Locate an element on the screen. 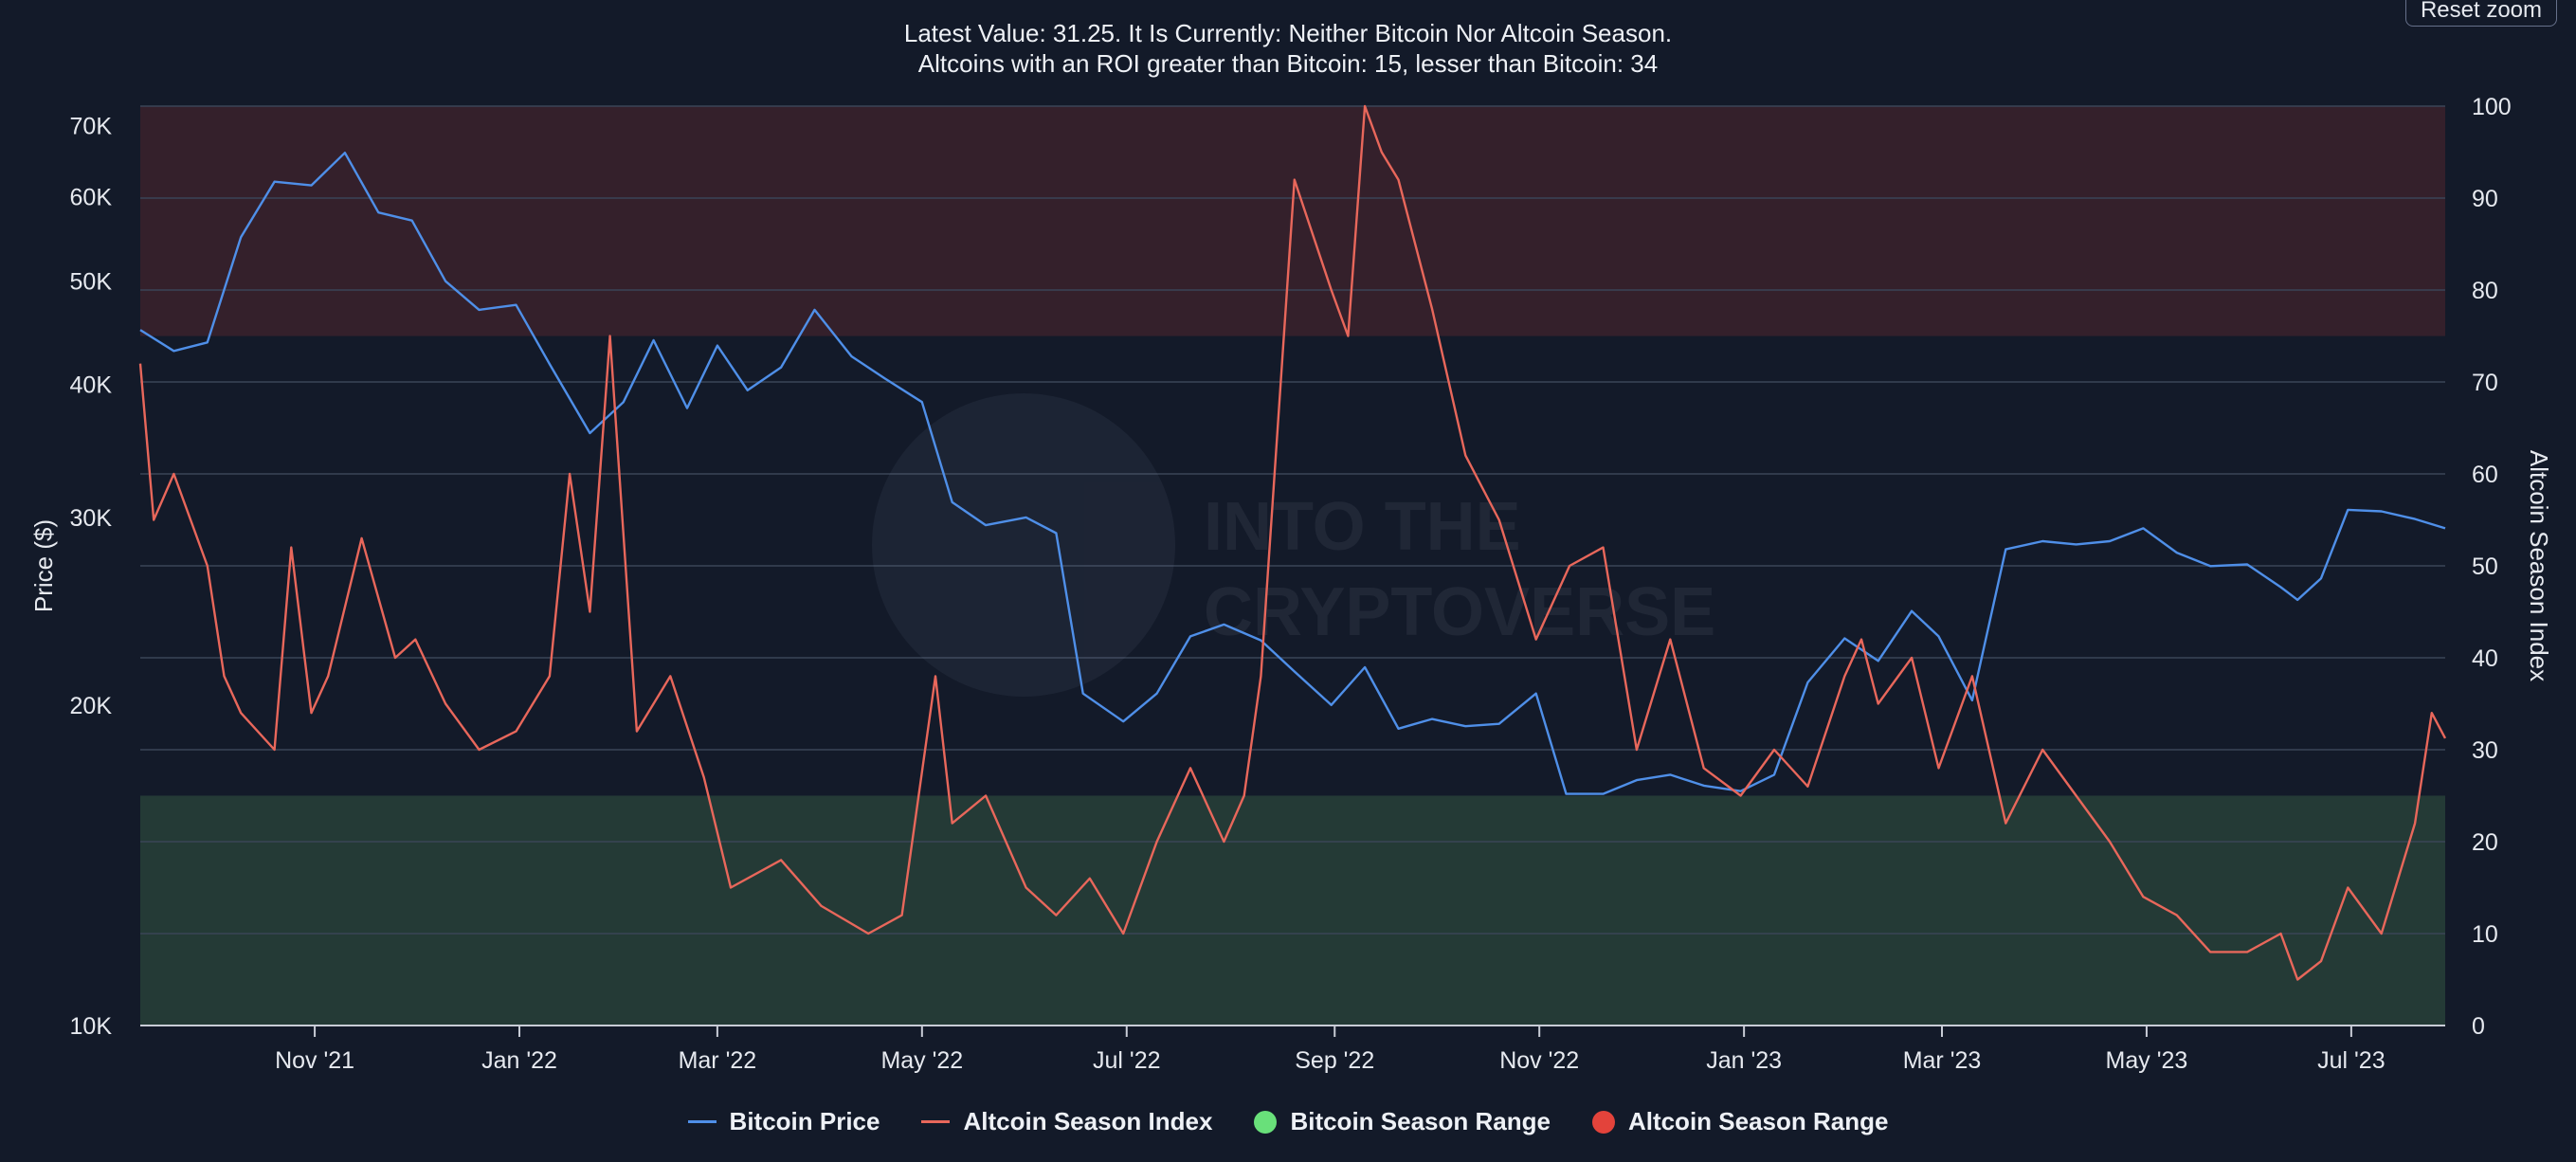  y-left-tick-label: 20K is located at coordinates (91, 706).